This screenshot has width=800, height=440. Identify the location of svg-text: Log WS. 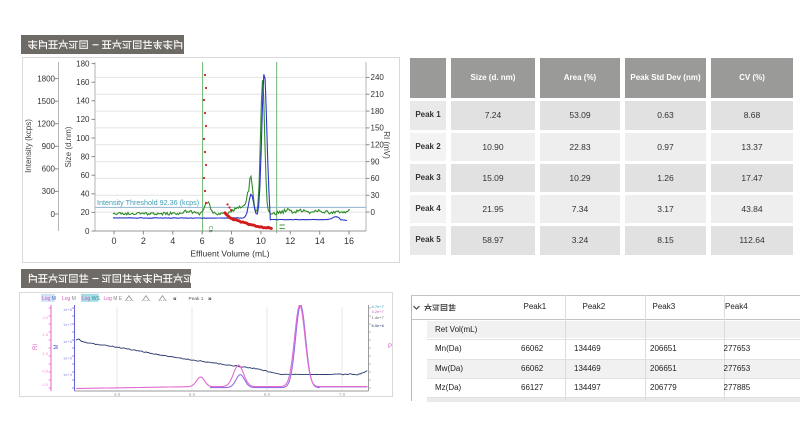
(91, 299).